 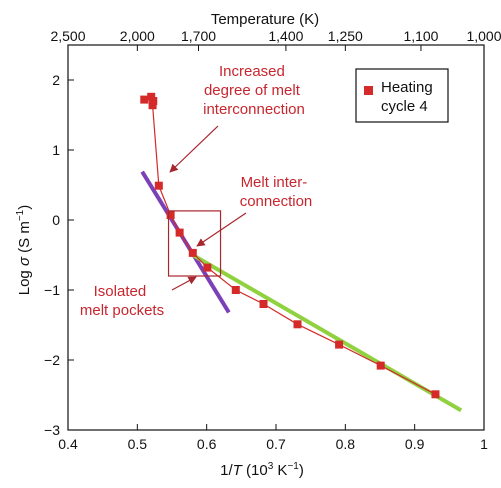 I want to click on y-axis-title-suffix: ), so click(x=24, y=207).